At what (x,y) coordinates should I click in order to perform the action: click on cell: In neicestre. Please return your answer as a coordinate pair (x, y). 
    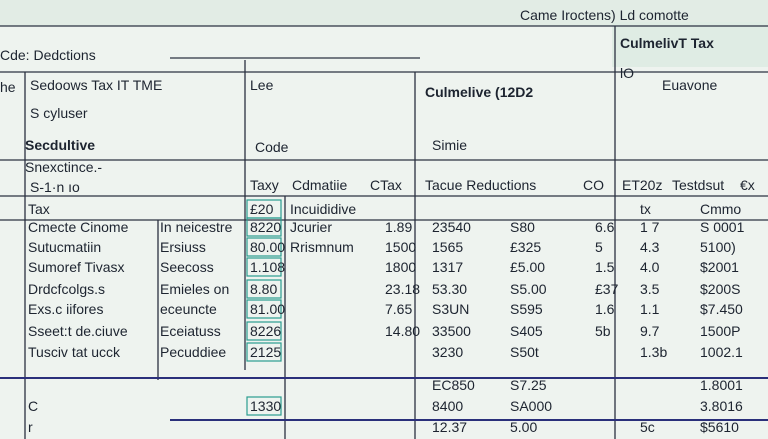
    Looking at the image, I should click on (196, 227).